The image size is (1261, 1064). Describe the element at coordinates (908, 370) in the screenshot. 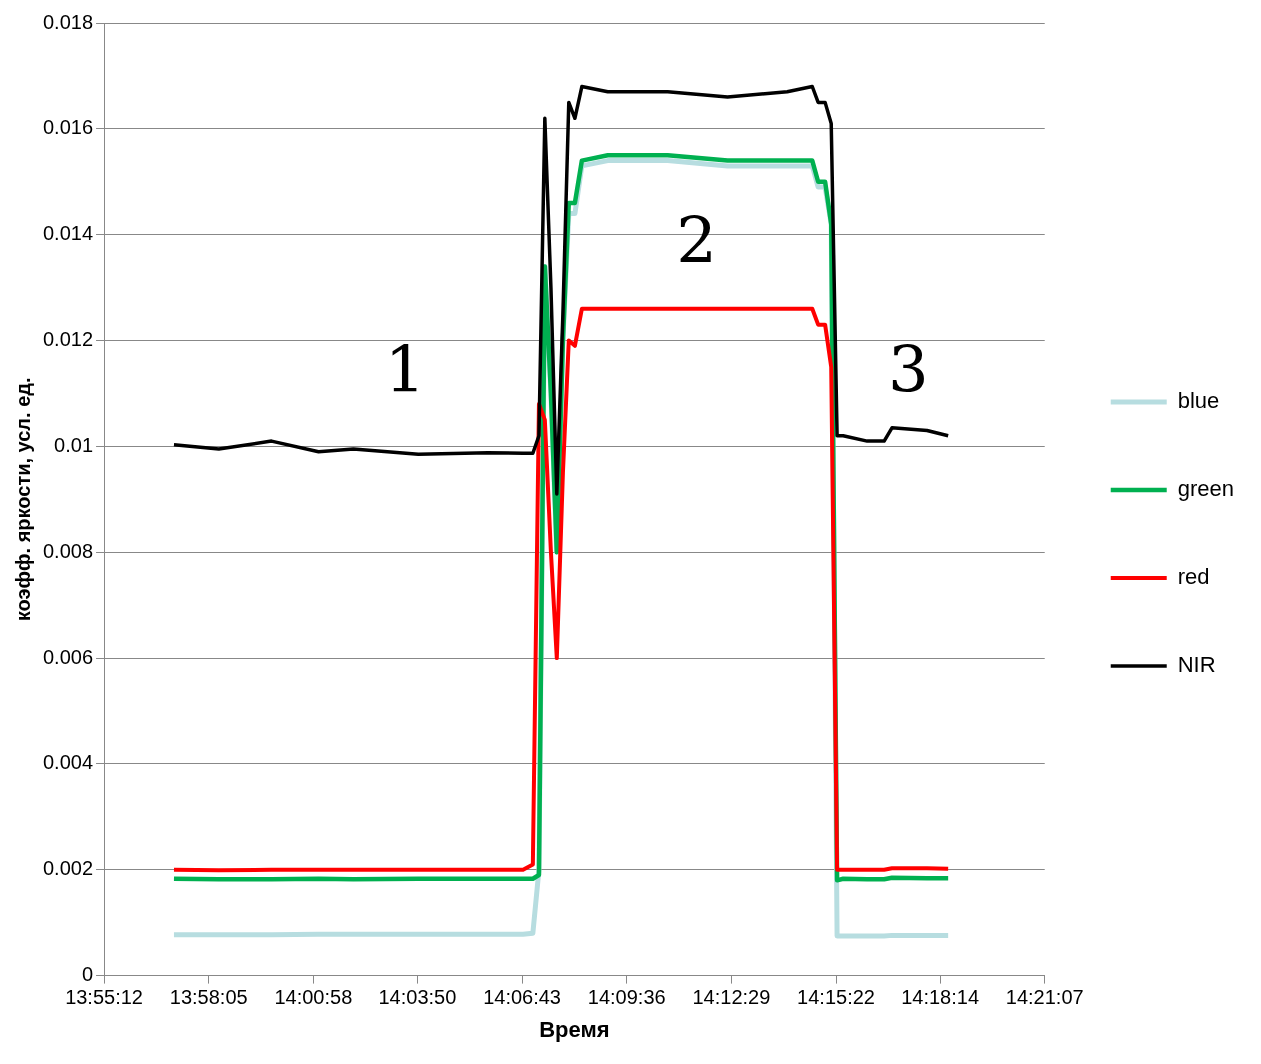

I see `annotation: 3` at that location.